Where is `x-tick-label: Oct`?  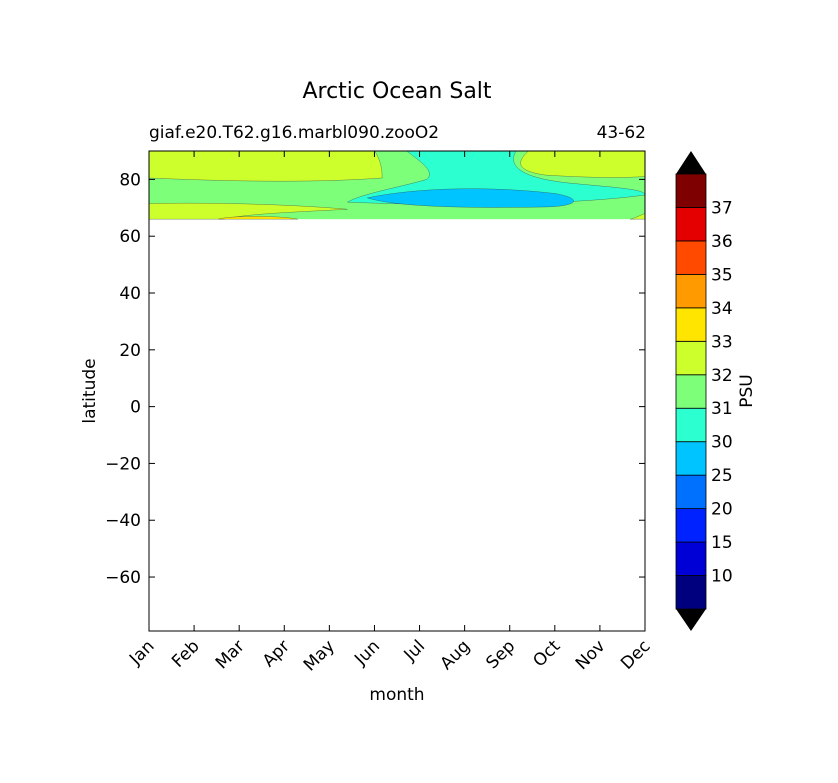
x-tick-label: Oct is located at coordinates (546, 653).